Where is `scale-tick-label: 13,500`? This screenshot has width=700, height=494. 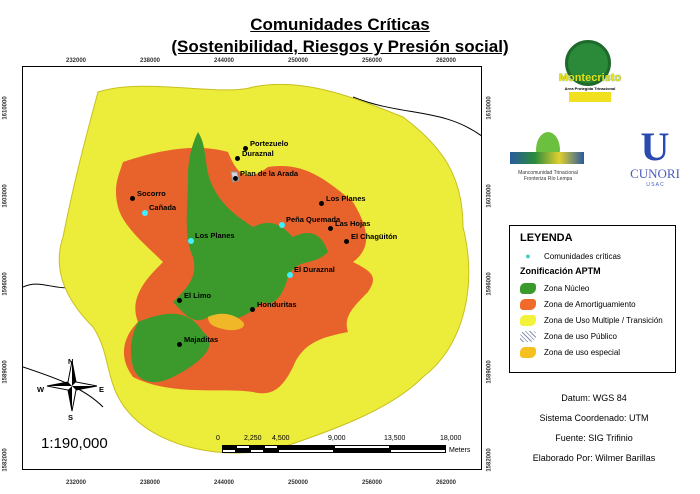 scale-tick-label: 13,500 is located at coordinates (395, 438).